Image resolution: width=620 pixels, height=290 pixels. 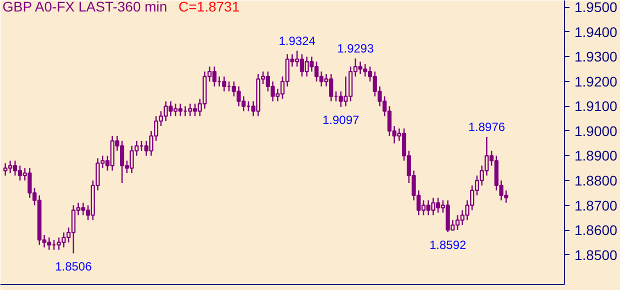 I want to click on y-tick-label: 1.9000, so click(x=596, y=130).